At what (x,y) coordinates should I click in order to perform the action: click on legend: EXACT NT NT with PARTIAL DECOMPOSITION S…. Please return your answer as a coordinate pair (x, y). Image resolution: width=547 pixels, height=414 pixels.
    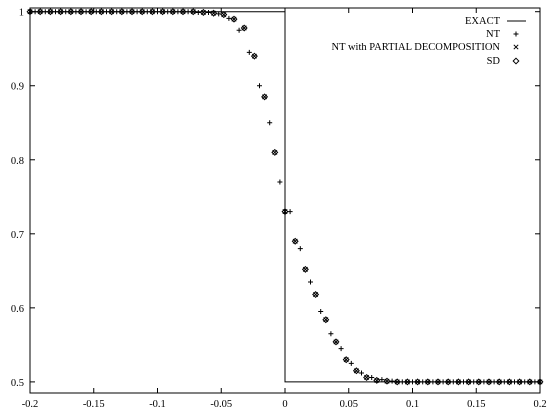
    Looking at the image, I should click on (429, 41).